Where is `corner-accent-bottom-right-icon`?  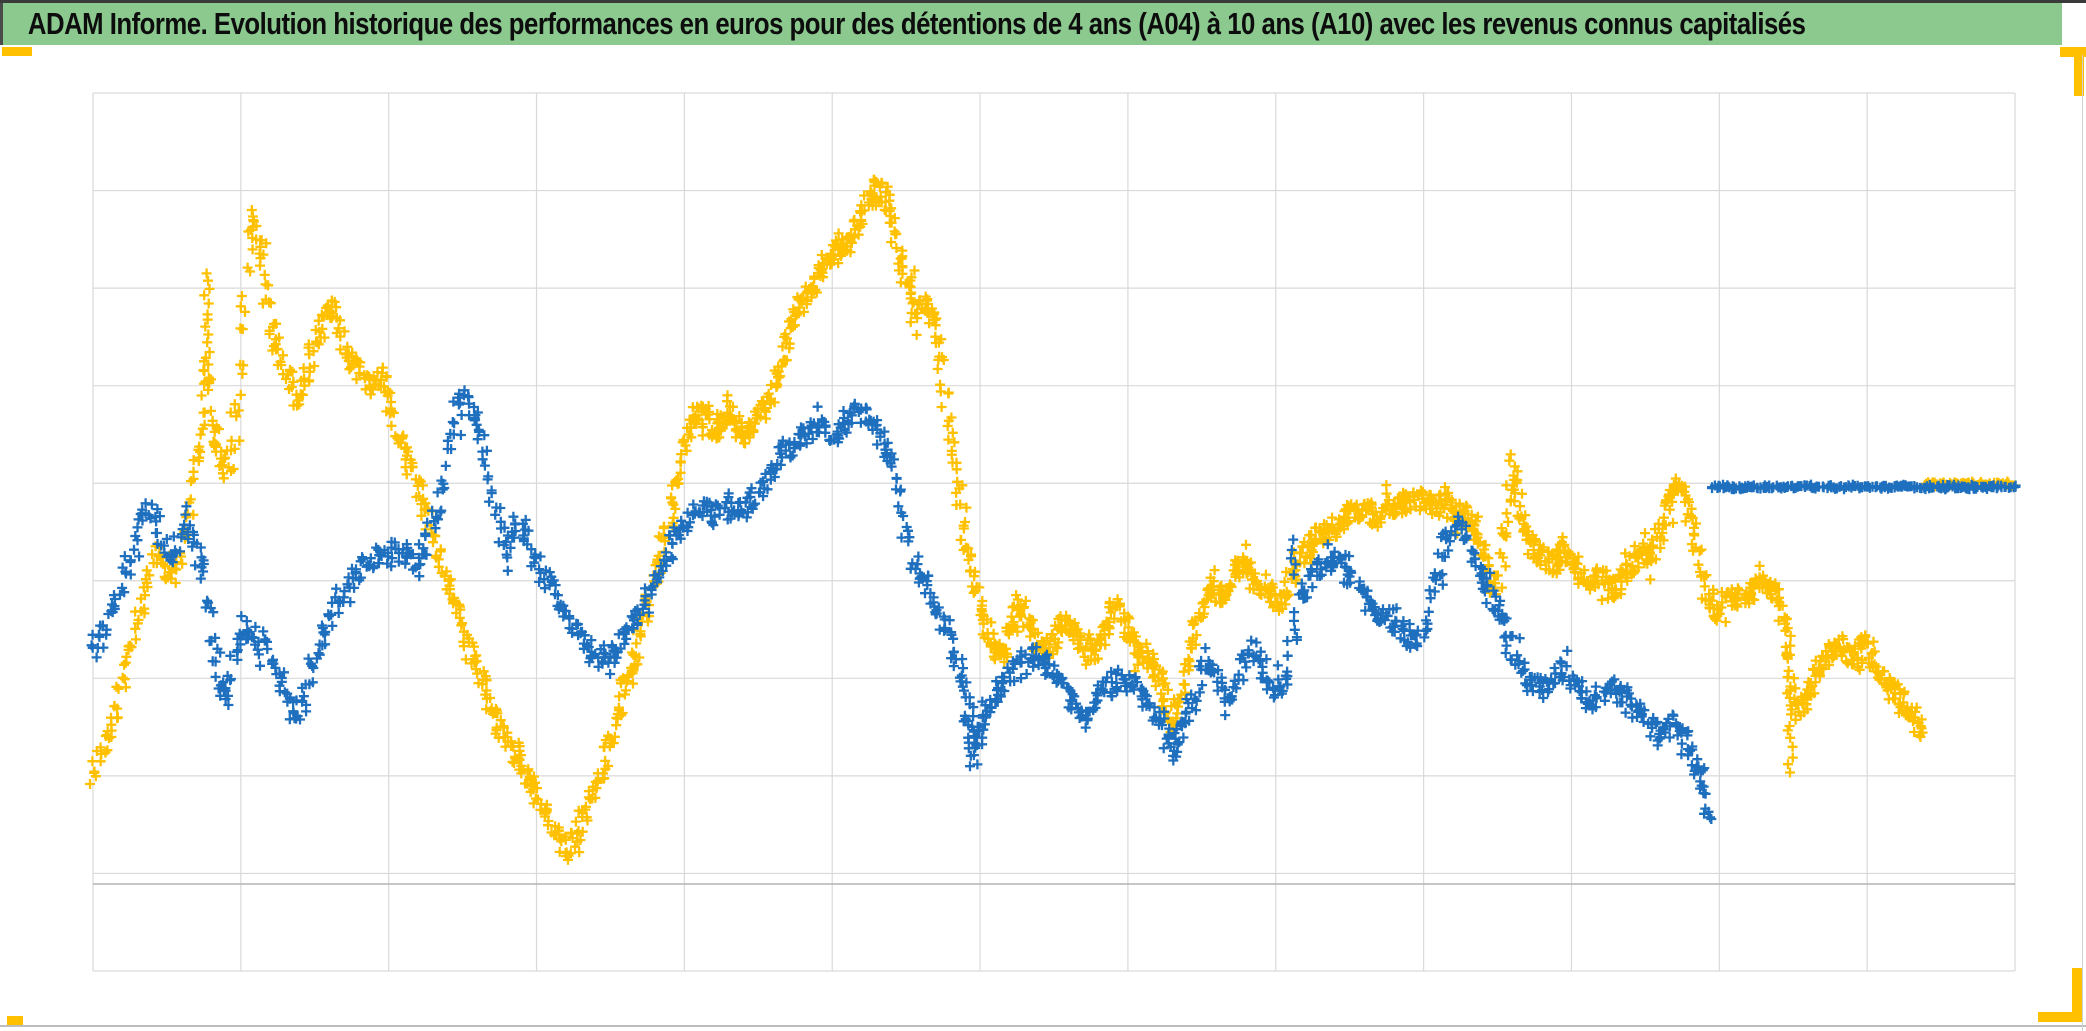
corner-accent-bottom-right-icon is located at coordinates (2060, 1017).